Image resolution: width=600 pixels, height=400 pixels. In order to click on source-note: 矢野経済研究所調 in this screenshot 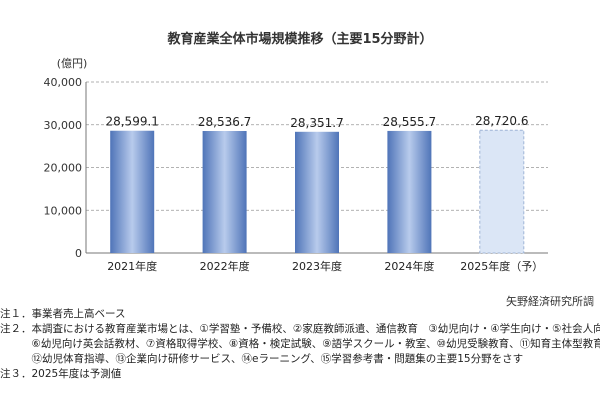, I will do `click(550, 301)`.